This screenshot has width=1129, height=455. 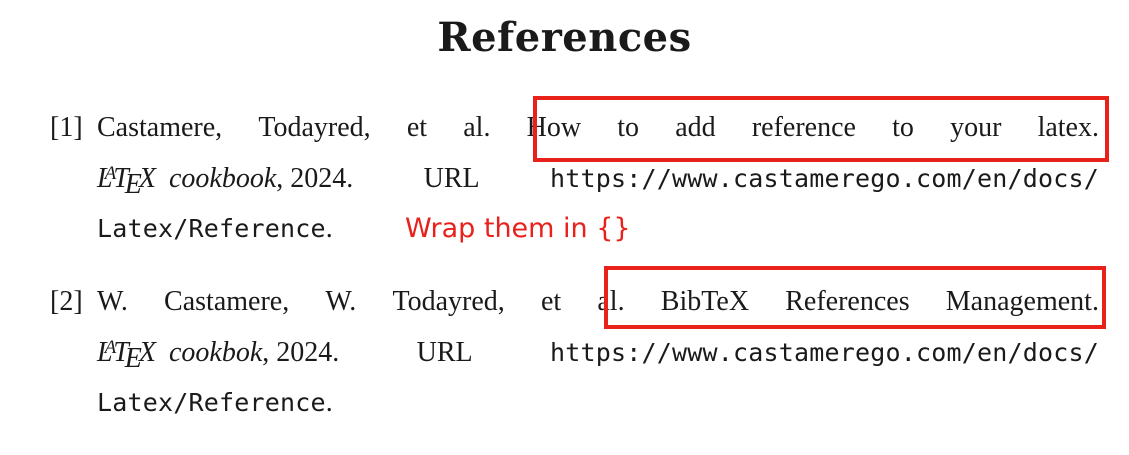 I want to click on journal-name: cookbook, so click(x=222, y=178).